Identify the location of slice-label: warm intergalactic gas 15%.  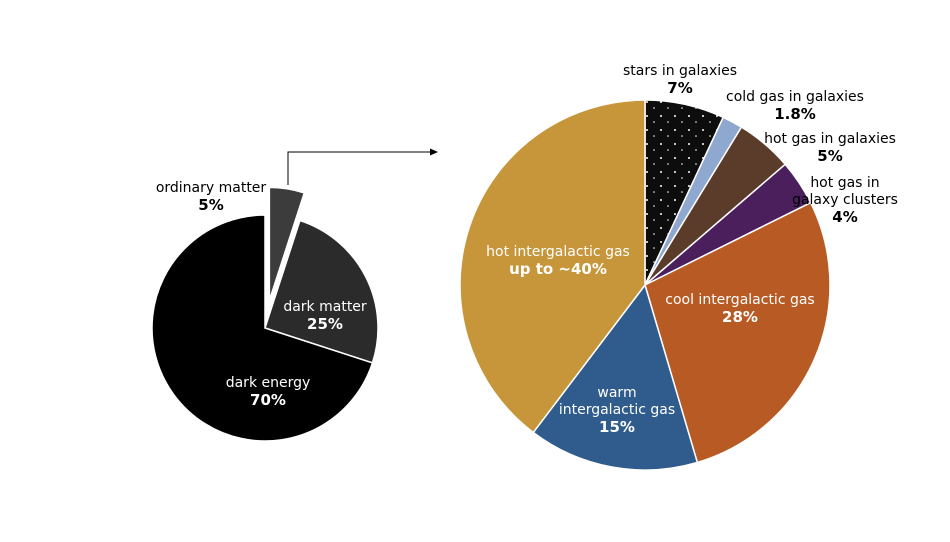
(617, 410).